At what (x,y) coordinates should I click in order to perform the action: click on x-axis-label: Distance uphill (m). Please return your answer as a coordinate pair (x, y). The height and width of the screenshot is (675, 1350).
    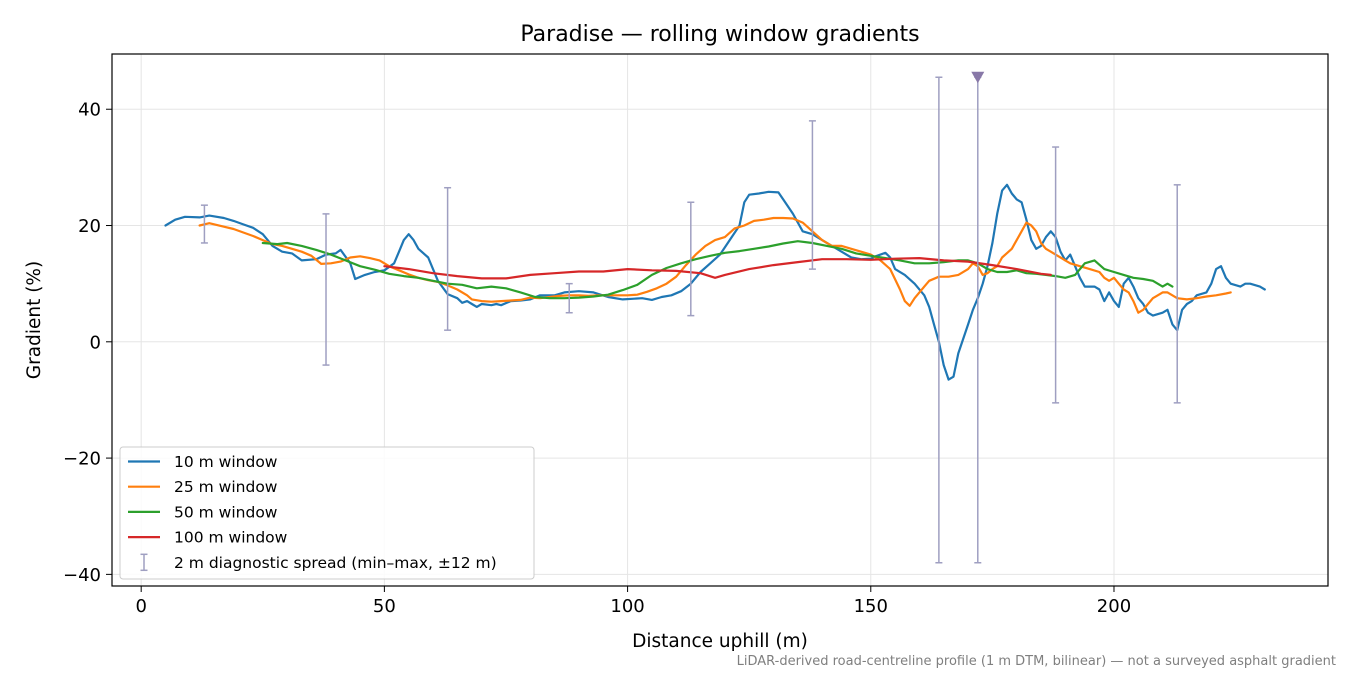
    Looking at the image, I should click on (720, 641).